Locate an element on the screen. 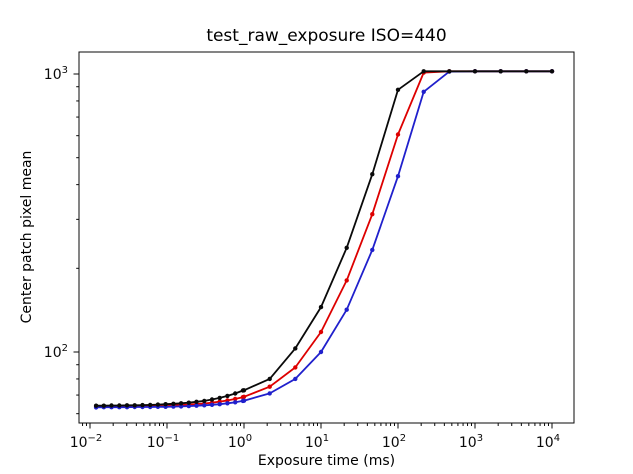 Image resolution: width=633 pixels, height=474 pixels. x-tick-label: 10⁰ is located at coordinates (240, 442).